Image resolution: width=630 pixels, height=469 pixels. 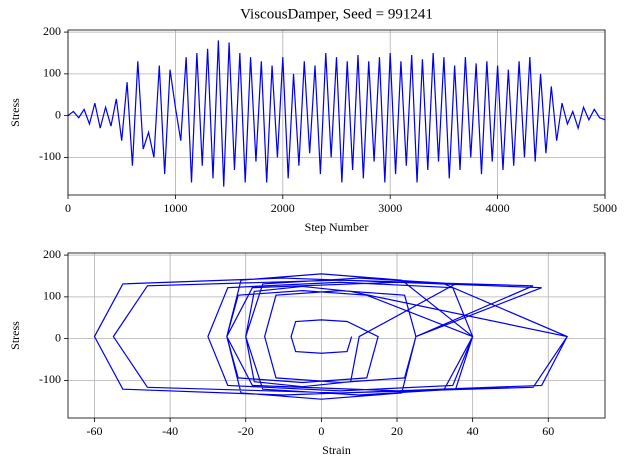 I want to click on x-tick-label: 2000, so click(x=283, y=208).